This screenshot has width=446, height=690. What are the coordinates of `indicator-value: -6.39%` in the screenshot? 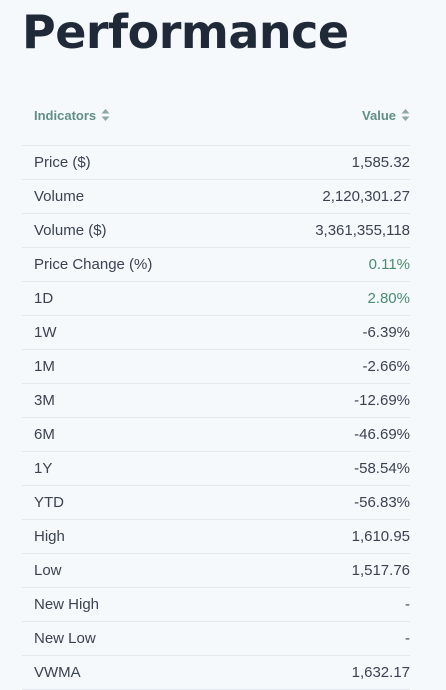 It's located at (386, 332).